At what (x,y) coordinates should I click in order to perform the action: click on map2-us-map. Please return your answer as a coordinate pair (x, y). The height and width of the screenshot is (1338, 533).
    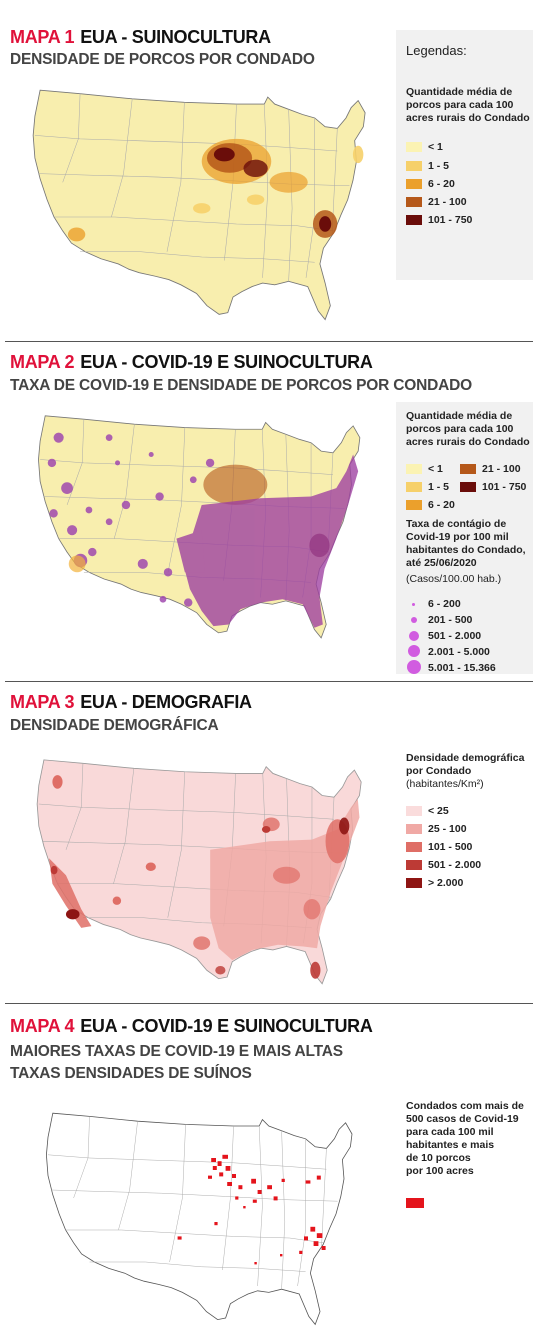
    Looking at the image, I should click on (199, 527).